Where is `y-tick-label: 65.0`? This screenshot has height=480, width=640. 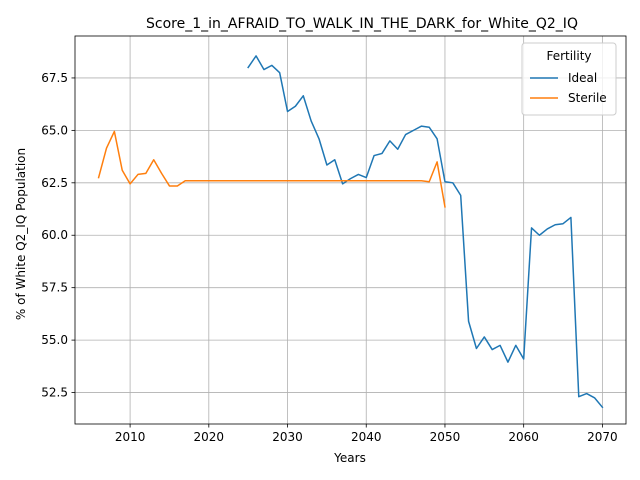
y-tick-label: 65.0 is located at coordinates (54, 130).